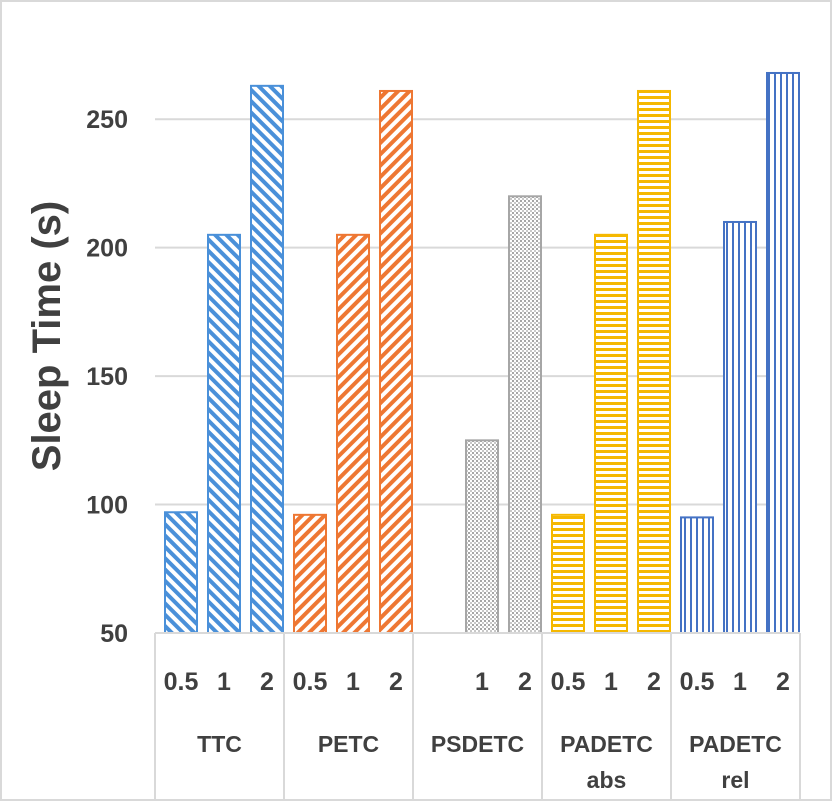  Describe the element at coordinates (219, 744) in the screenshot. I see `x-group-label: TTC` at that location.